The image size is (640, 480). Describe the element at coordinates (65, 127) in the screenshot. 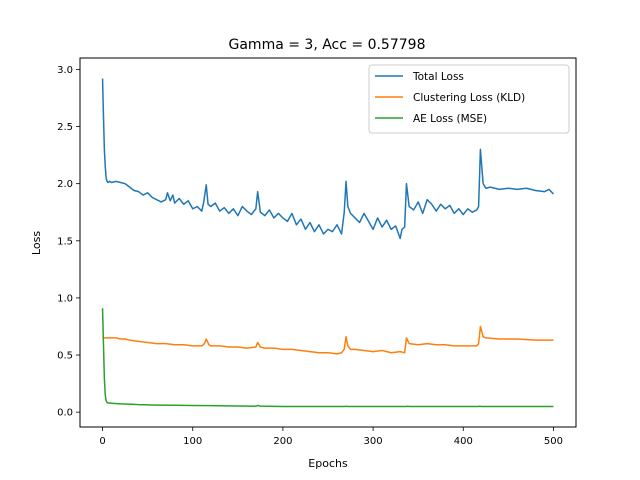

I see `y-tick-label: 2.5` at that location.